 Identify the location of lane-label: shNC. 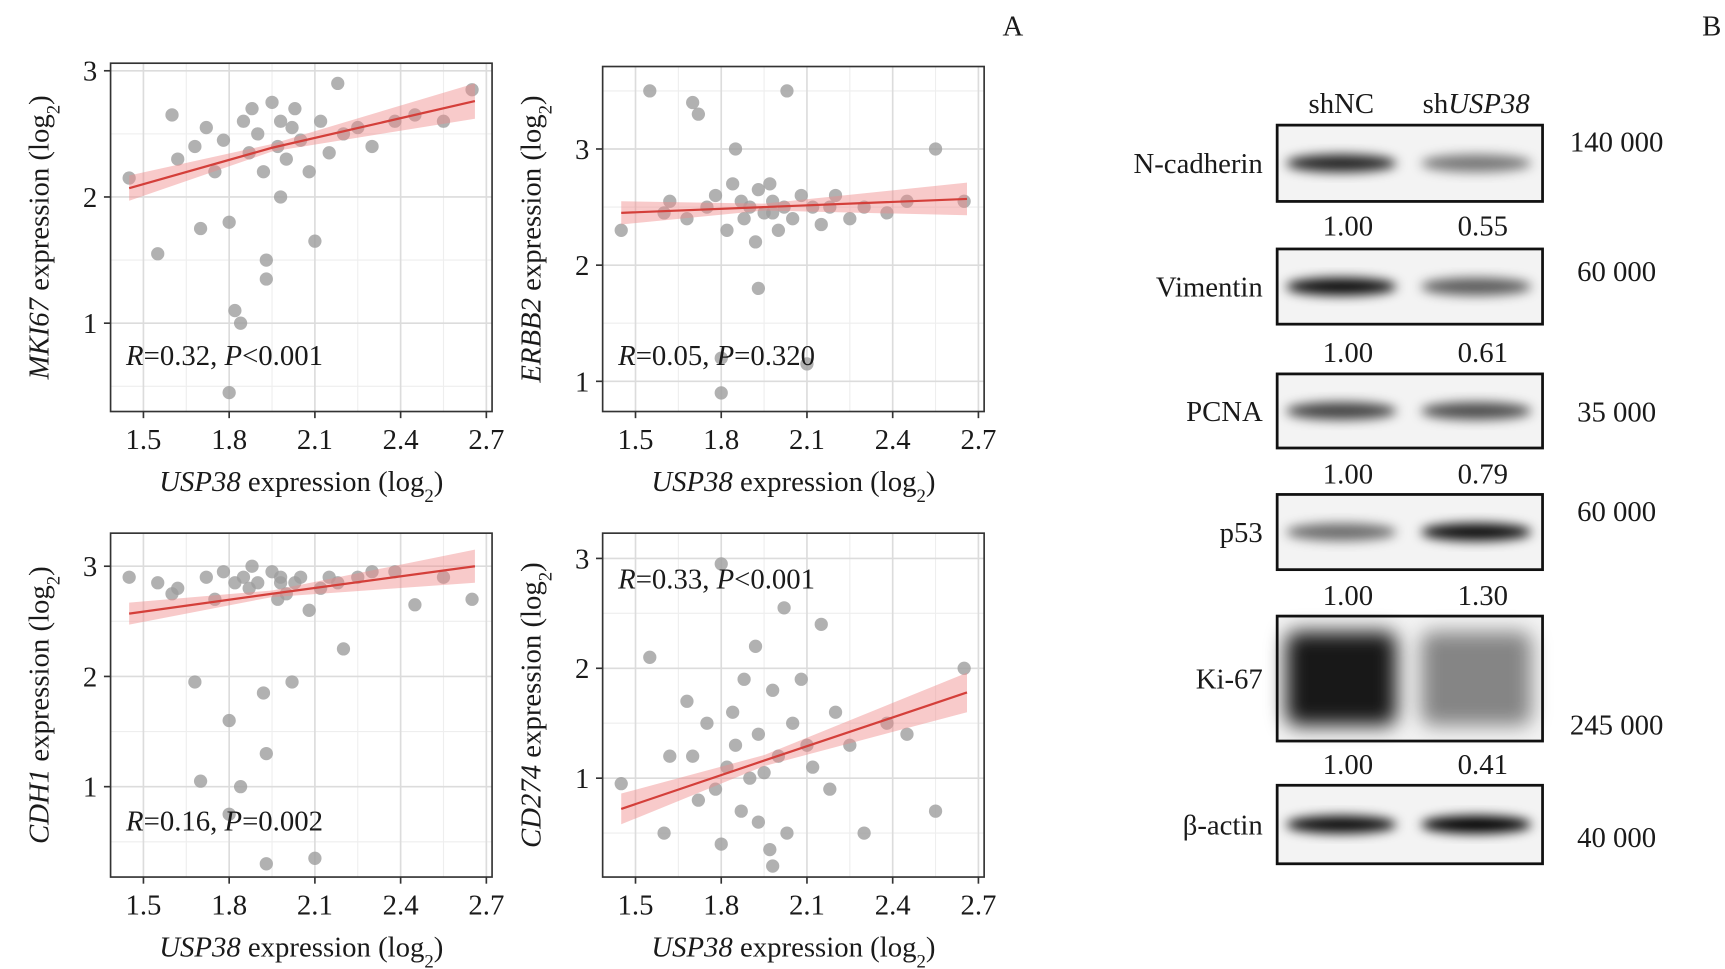
(1342, 104).